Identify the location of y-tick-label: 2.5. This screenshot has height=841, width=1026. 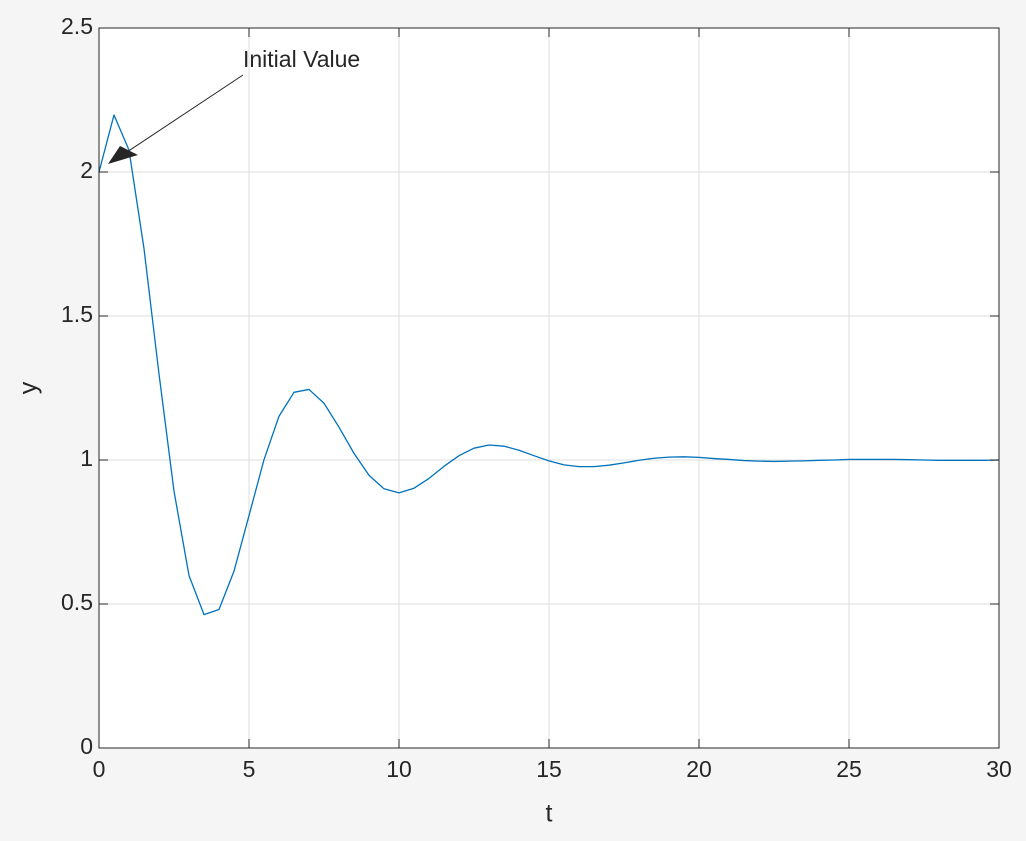
(77, 26).